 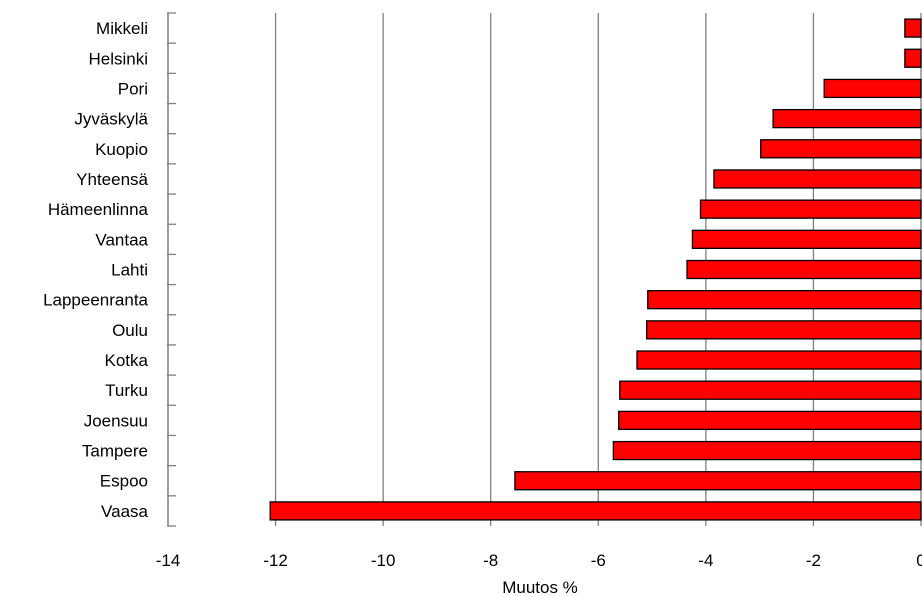 What do you see at coordinates (598, 560) in the screenshot?
I see `x-tick-label: -6` at bounding box center [598, 560].